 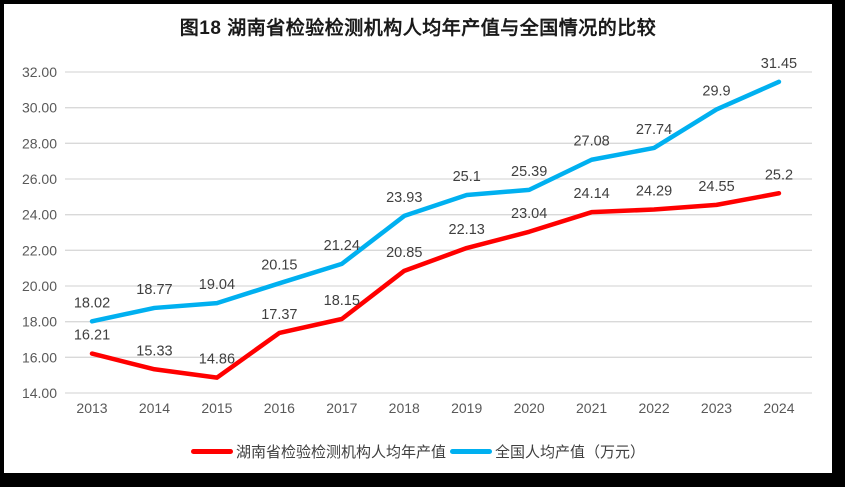 I want to click on y-tick-label: 20.00, so click(x=39, y=286).